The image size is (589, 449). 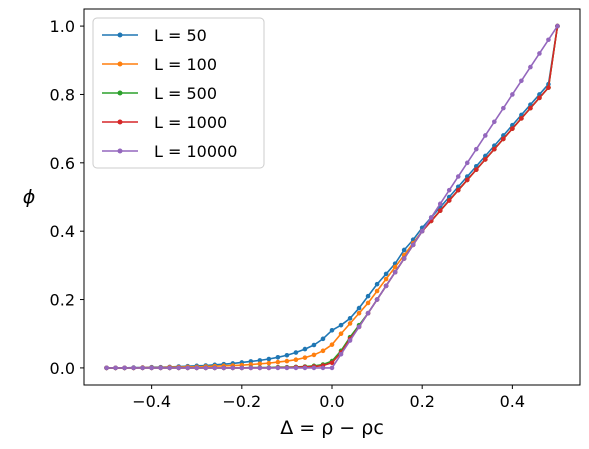 I want to click on legend-entry: L = 50, so click(x=154, y=35).